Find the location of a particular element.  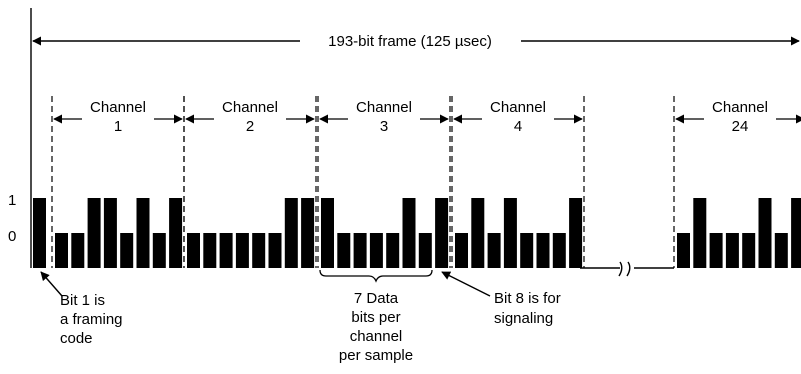

signaling-annotation-line-2: signaling is located at coordinates (523, 318).